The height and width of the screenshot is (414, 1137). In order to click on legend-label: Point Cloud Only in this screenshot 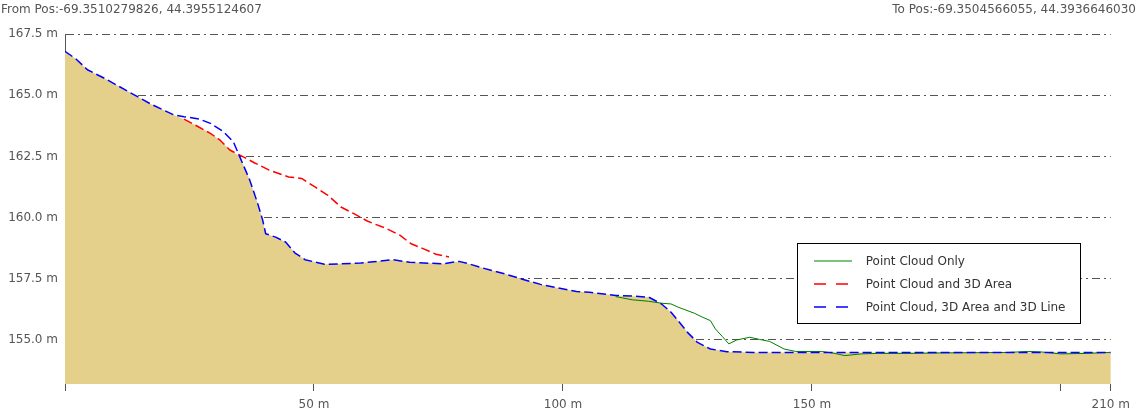, I will do `click(915, 260)`.